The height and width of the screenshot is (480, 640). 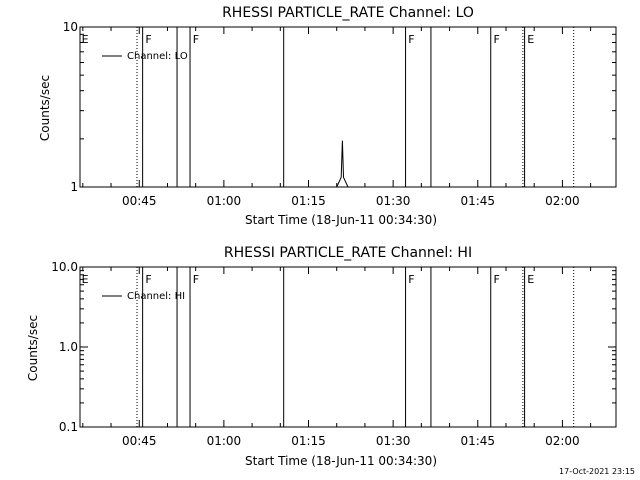 I want to click on y-tick-label: 10.0, so click(x=64, y=267).